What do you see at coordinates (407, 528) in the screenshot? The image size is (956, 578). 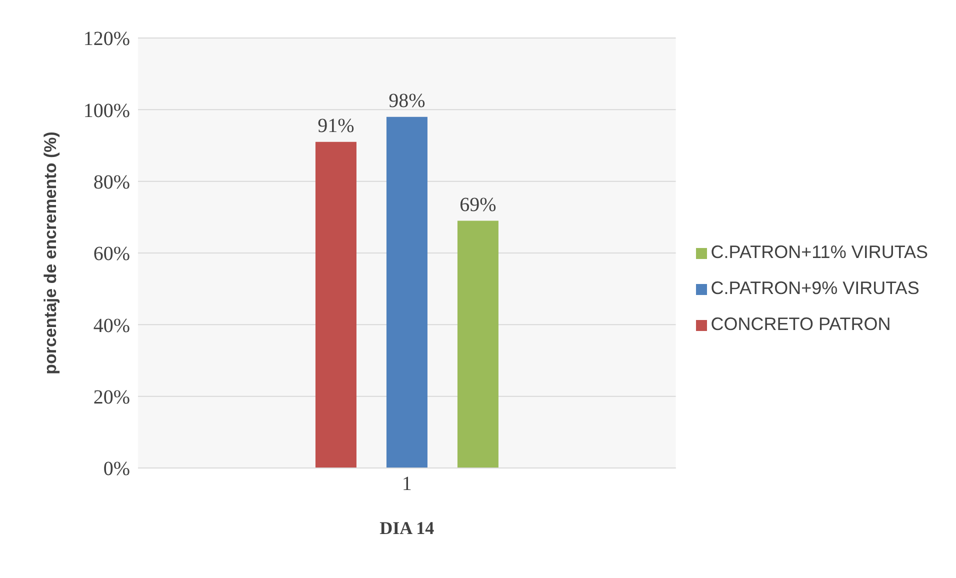 I see `x-axis-title: DIA 14` at bounding box center [407, 528].